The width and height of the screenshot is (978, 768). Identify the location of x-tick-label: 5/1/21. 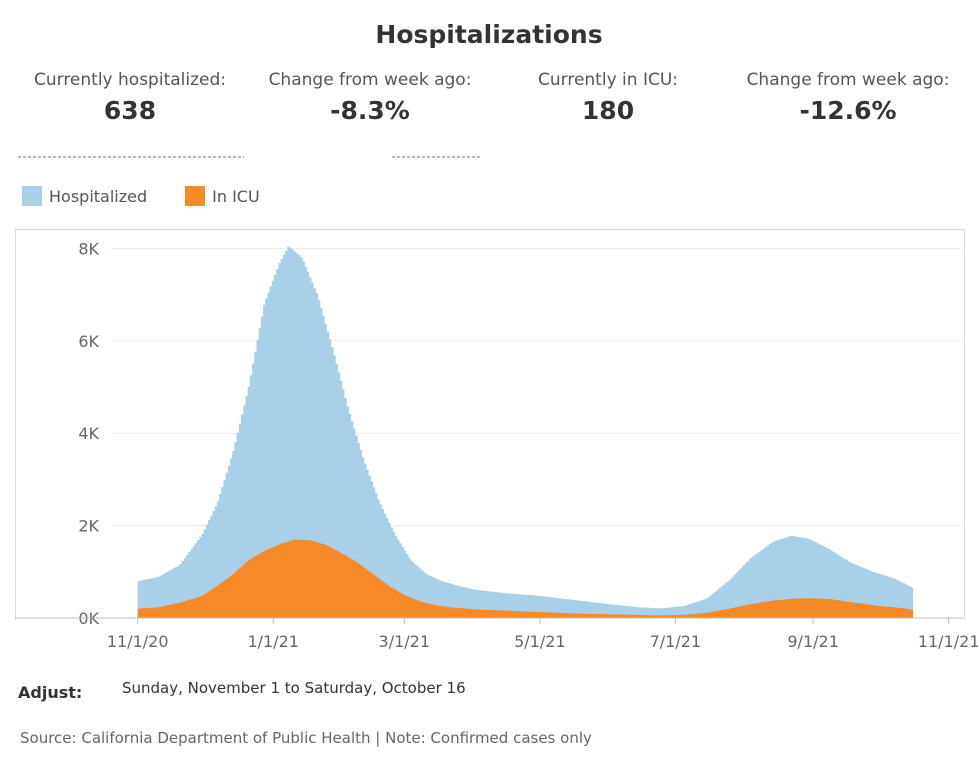
(540, 641).